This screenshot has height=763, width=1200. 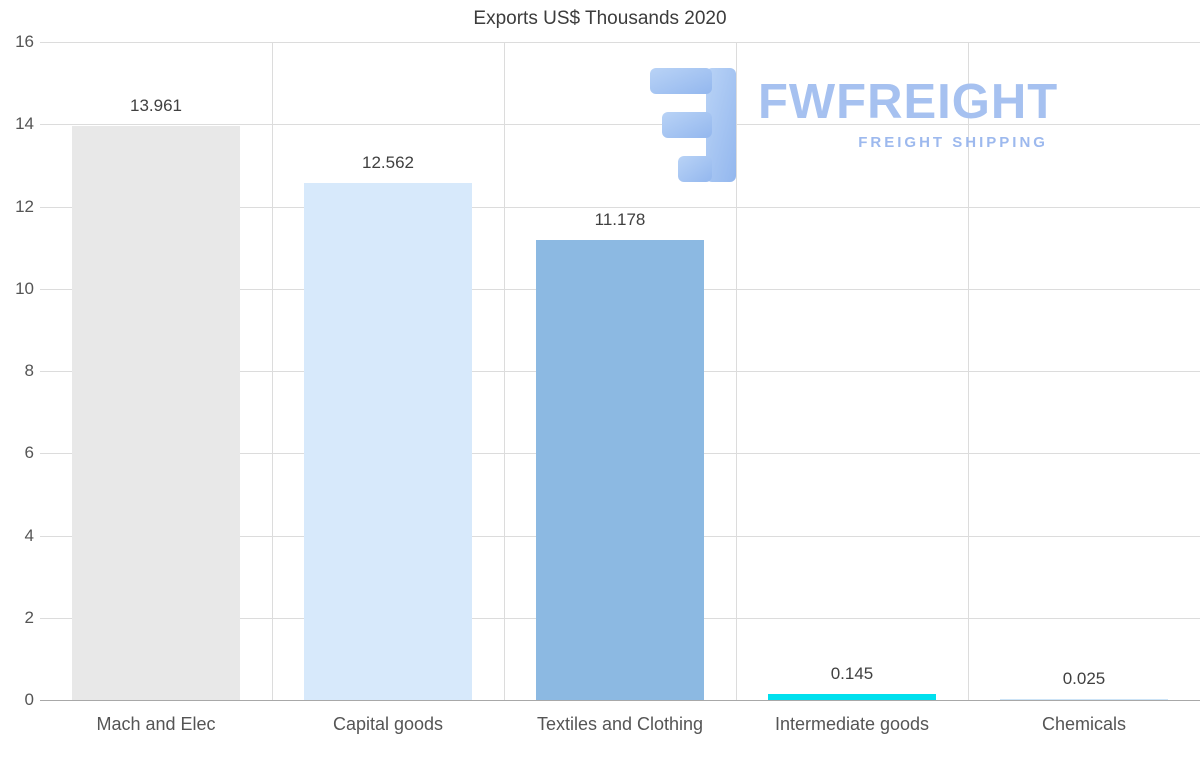 What do you see at coordinates (852, 697) in the screenshot?
I see `bar-intermediate-goods` at bounding box center [852, 697].